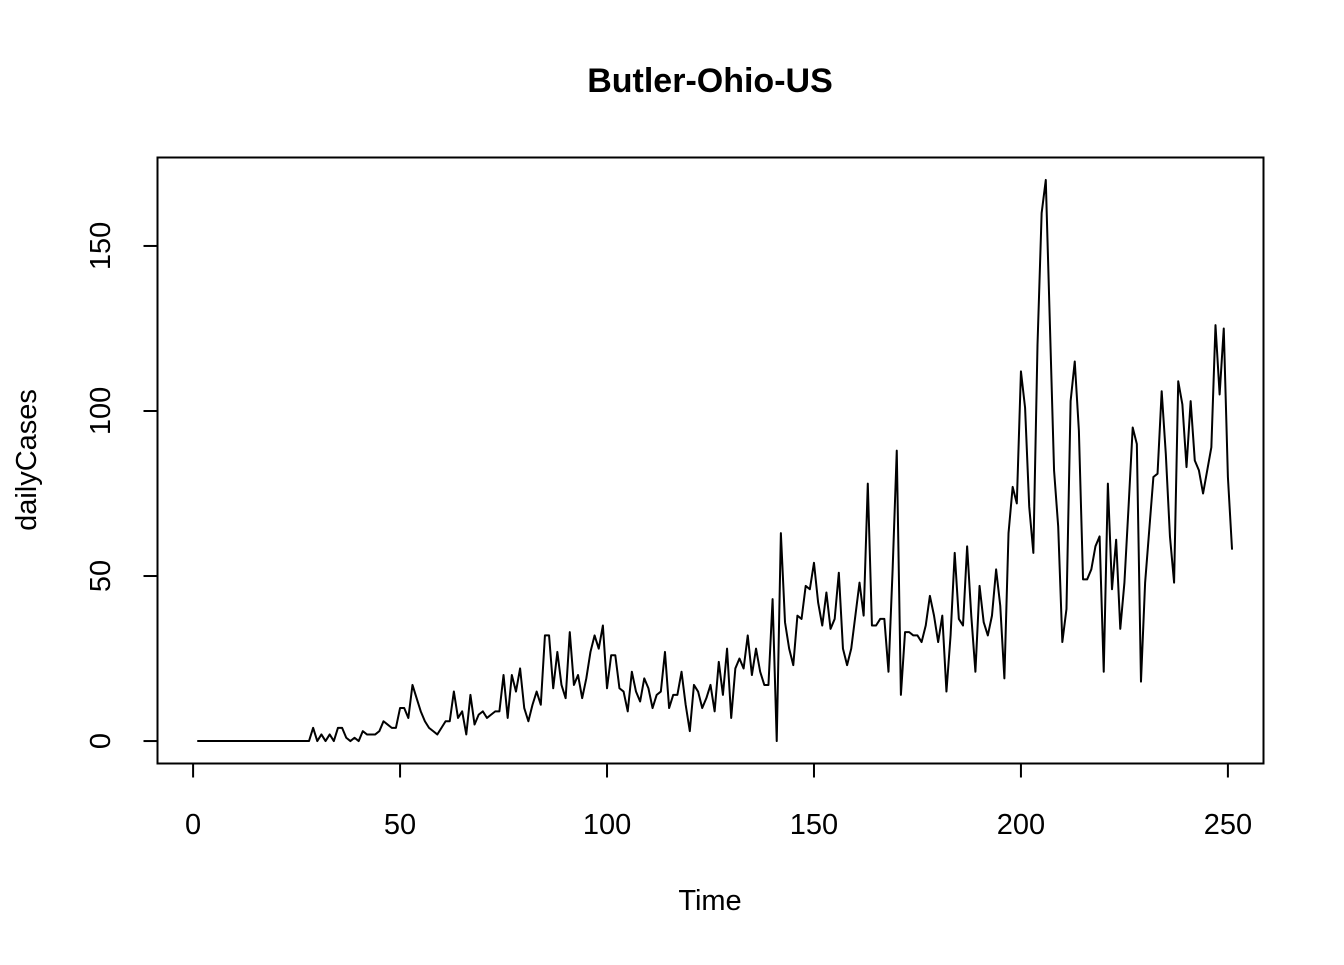  What do you see at coordinates (814, 825) in the screenshot?
I see `x-tick-label: 150` at bounding box center [814, 825].